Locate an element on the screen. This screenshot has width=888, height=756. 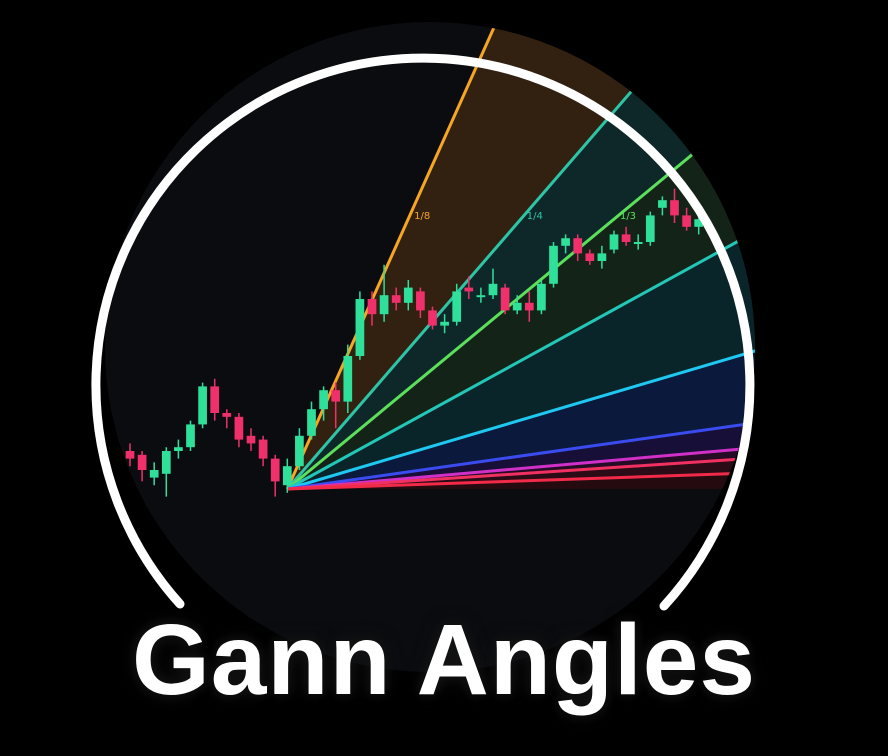
fan-label-1-8: 1/8 is located at coordinates (422, 216).